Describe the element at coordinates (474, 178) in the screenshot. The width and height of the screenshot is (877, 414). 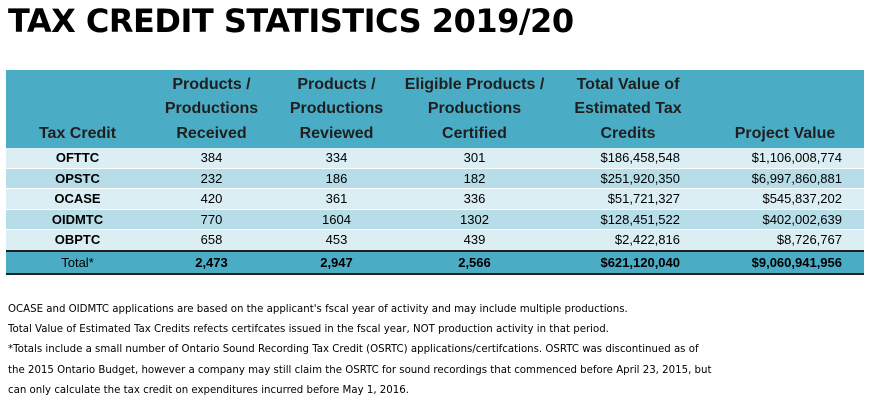
I see `cell-certified: 182` at that location.